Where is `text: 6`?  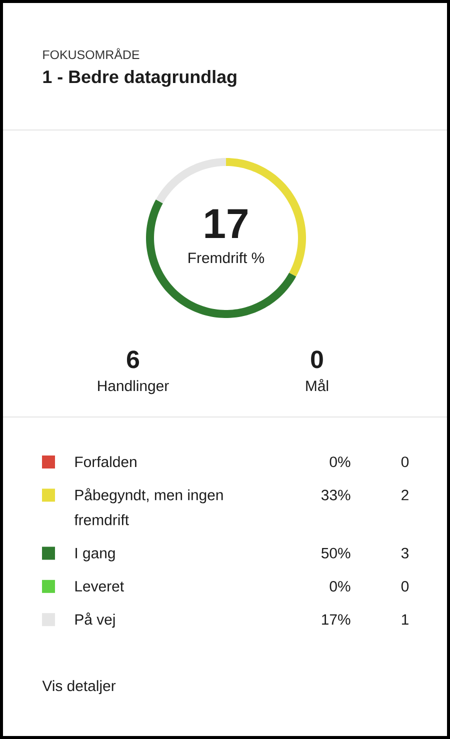
text: 6 is located at coordinates (133, 359).